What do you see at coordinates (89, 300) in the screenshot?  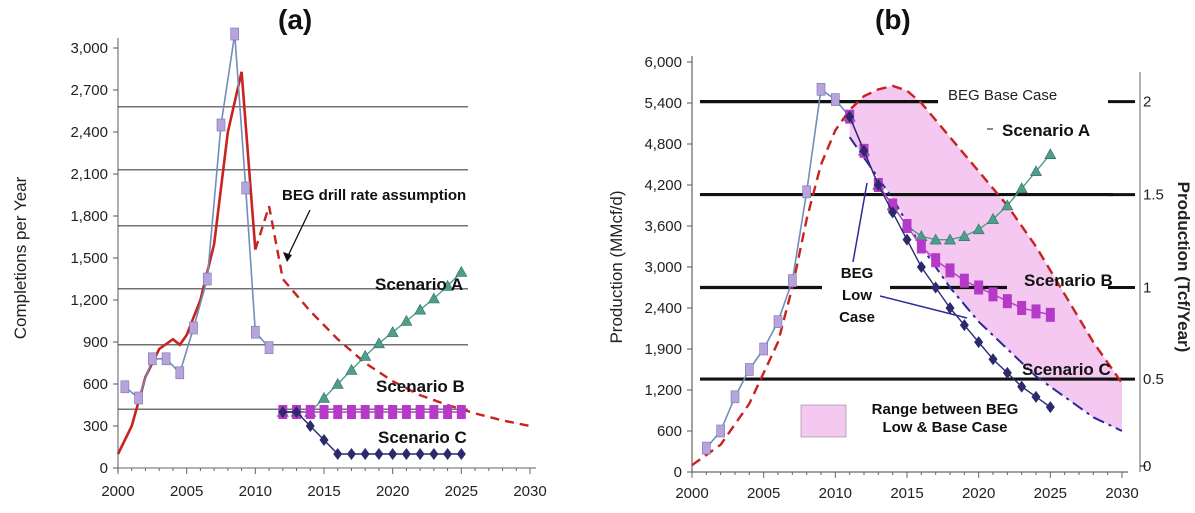 I see `ytick-label-a: 1,200` at bounding box center [89, 300].